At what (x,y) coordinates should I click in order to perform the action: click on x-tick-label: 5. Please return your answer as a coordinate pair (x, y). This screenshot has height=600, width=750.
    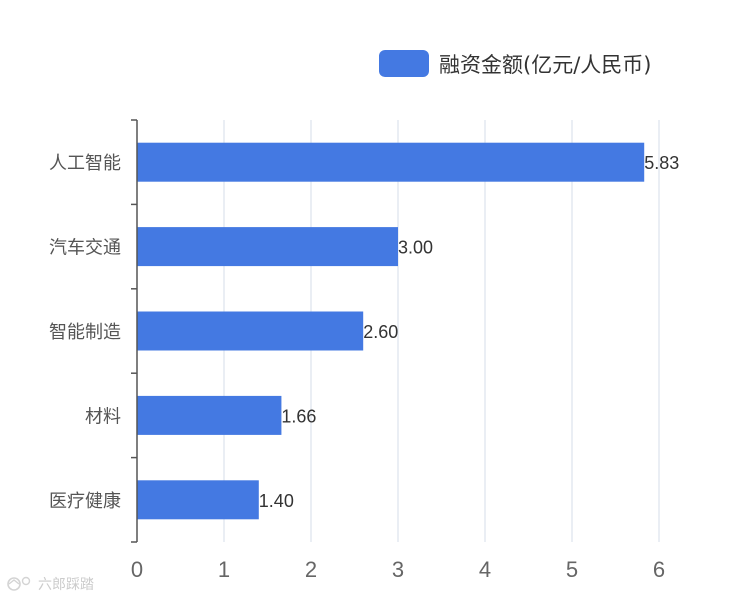
    Looking at the image, I should click on (572, 569).